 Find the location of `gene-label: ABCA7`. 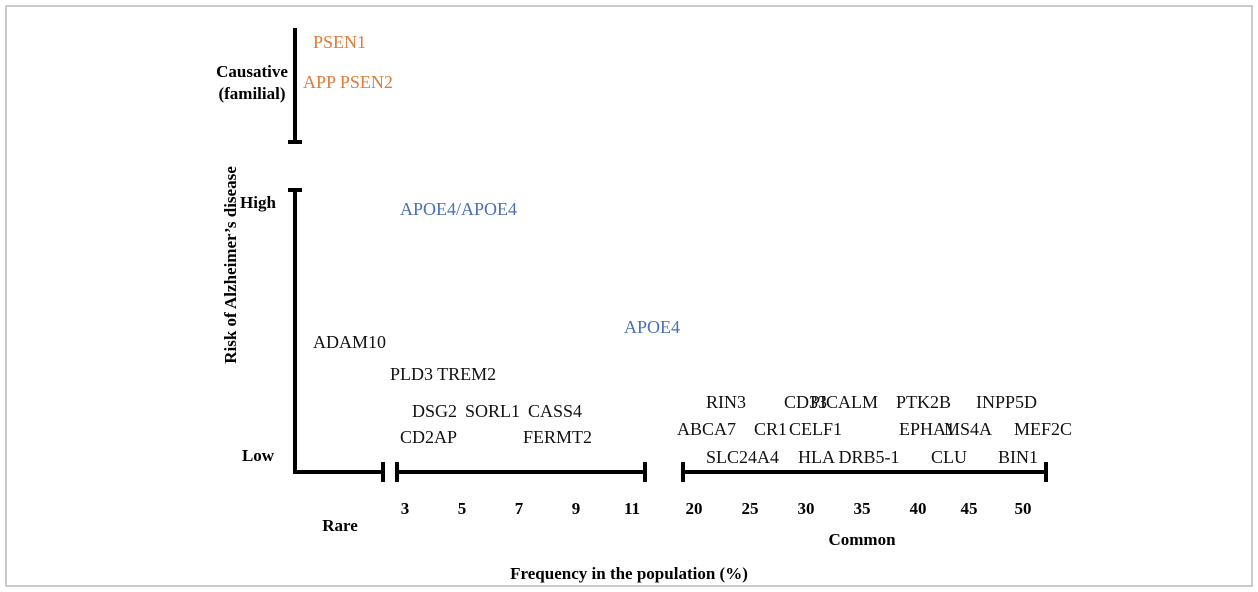

gene-label: ABCA7 is located at coordinates (706, 429).